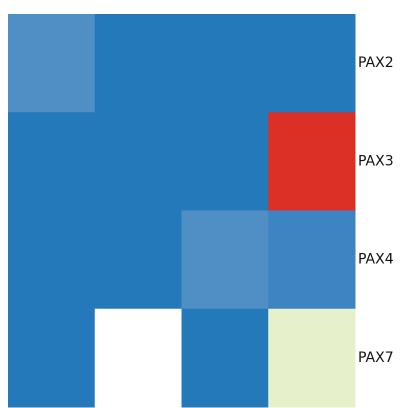  What do you see at coordinates (376, 358) in the screenshot?
I see `row-label-pax7: PAX7` at bounding box center [376, 358].